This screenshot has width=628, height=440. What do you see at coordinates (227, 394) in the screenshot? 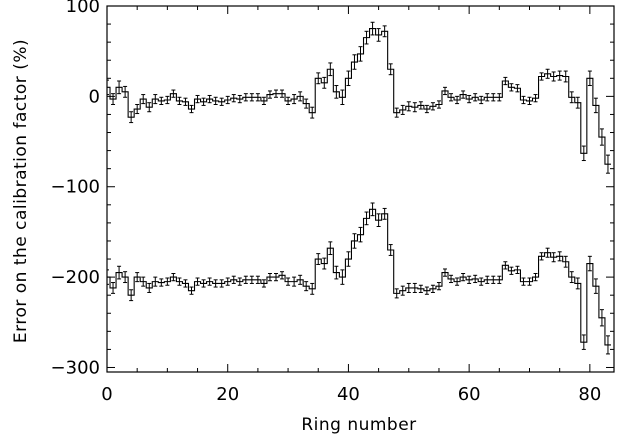
I see `x-tick-label: 20` at bounding box center [227, 394].